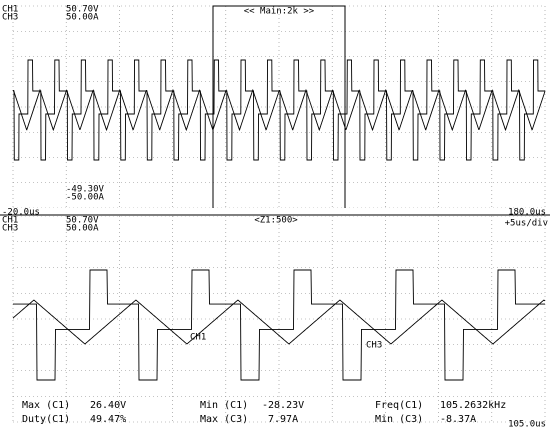  I want to click on meas-label: Duty(C1), so click(46, 419).